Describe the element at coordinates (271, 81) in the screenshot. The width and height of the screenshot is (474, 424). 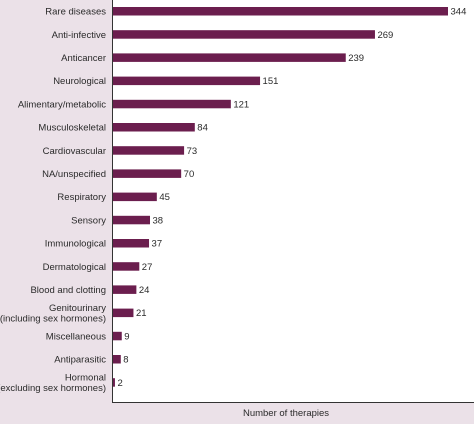
I see `value-label-3: 151` at that location.